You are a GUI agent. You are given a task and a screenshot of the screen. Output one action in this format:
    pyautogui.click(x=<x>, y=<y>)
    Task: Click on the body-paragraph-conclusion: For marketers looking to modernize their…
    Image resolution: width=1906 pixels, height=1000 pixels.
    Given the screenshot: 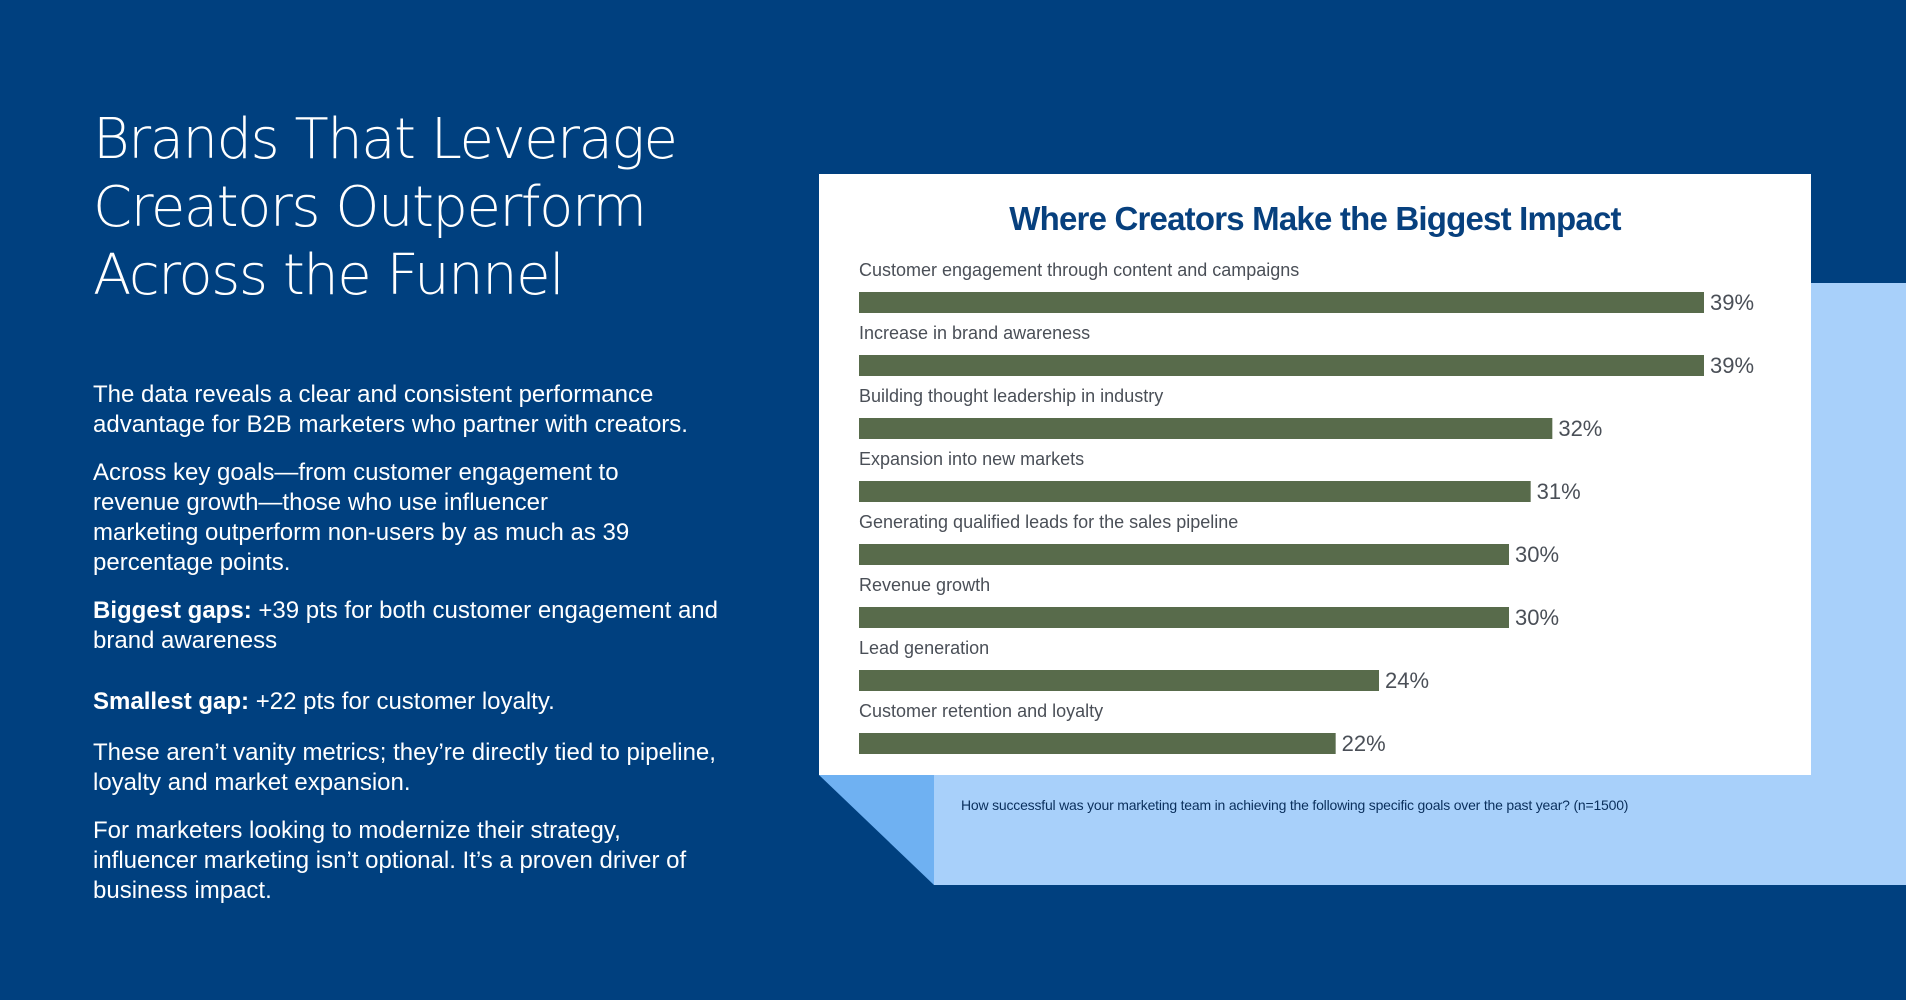 What is the action you would take?
    pyautogui.click(x=390, y=860)
    